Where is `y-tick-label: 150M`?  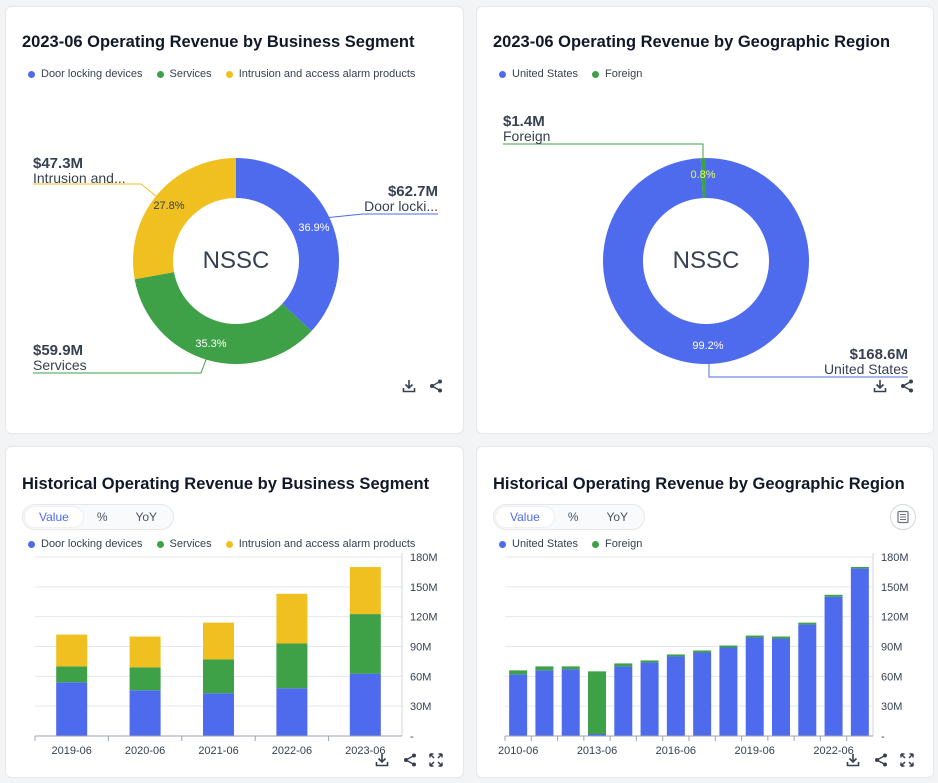
y-tick-label: 150M is located at coordinates (424, 588).